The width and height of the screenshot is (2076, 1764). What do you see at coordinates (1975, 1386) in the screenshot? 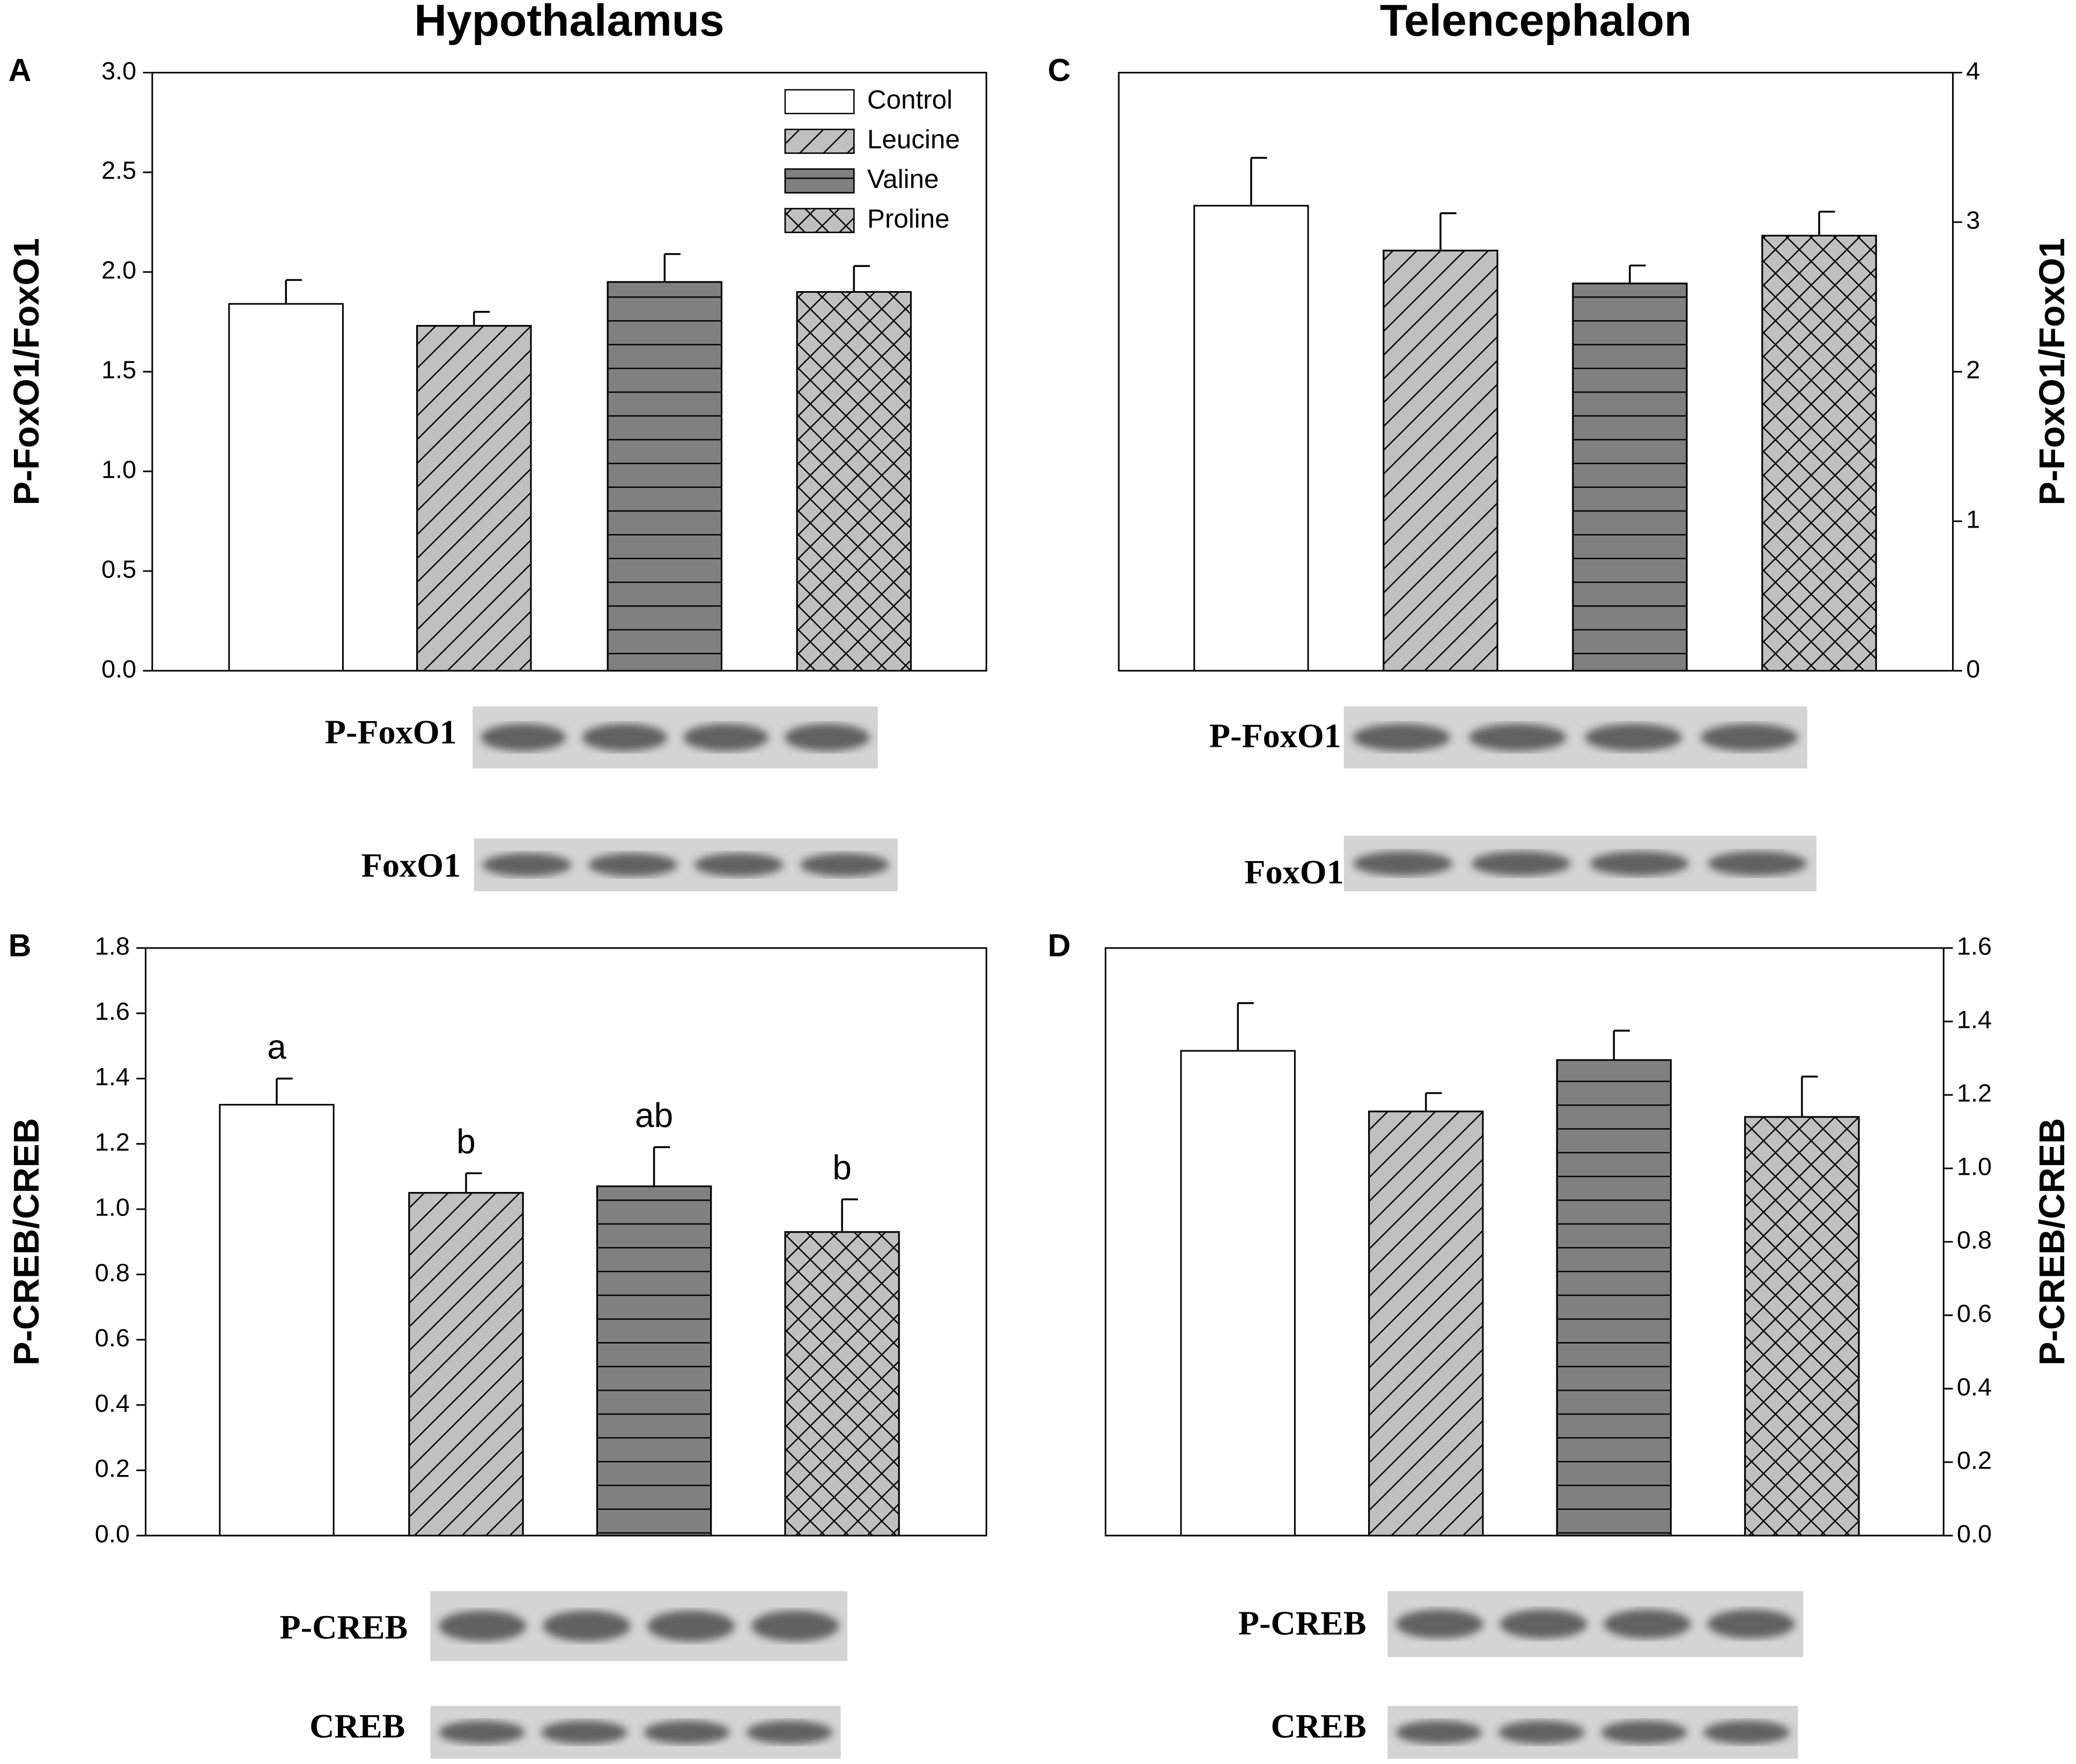
I see `y-tick-label: 0.4` at bounding box center [1975, 1386].